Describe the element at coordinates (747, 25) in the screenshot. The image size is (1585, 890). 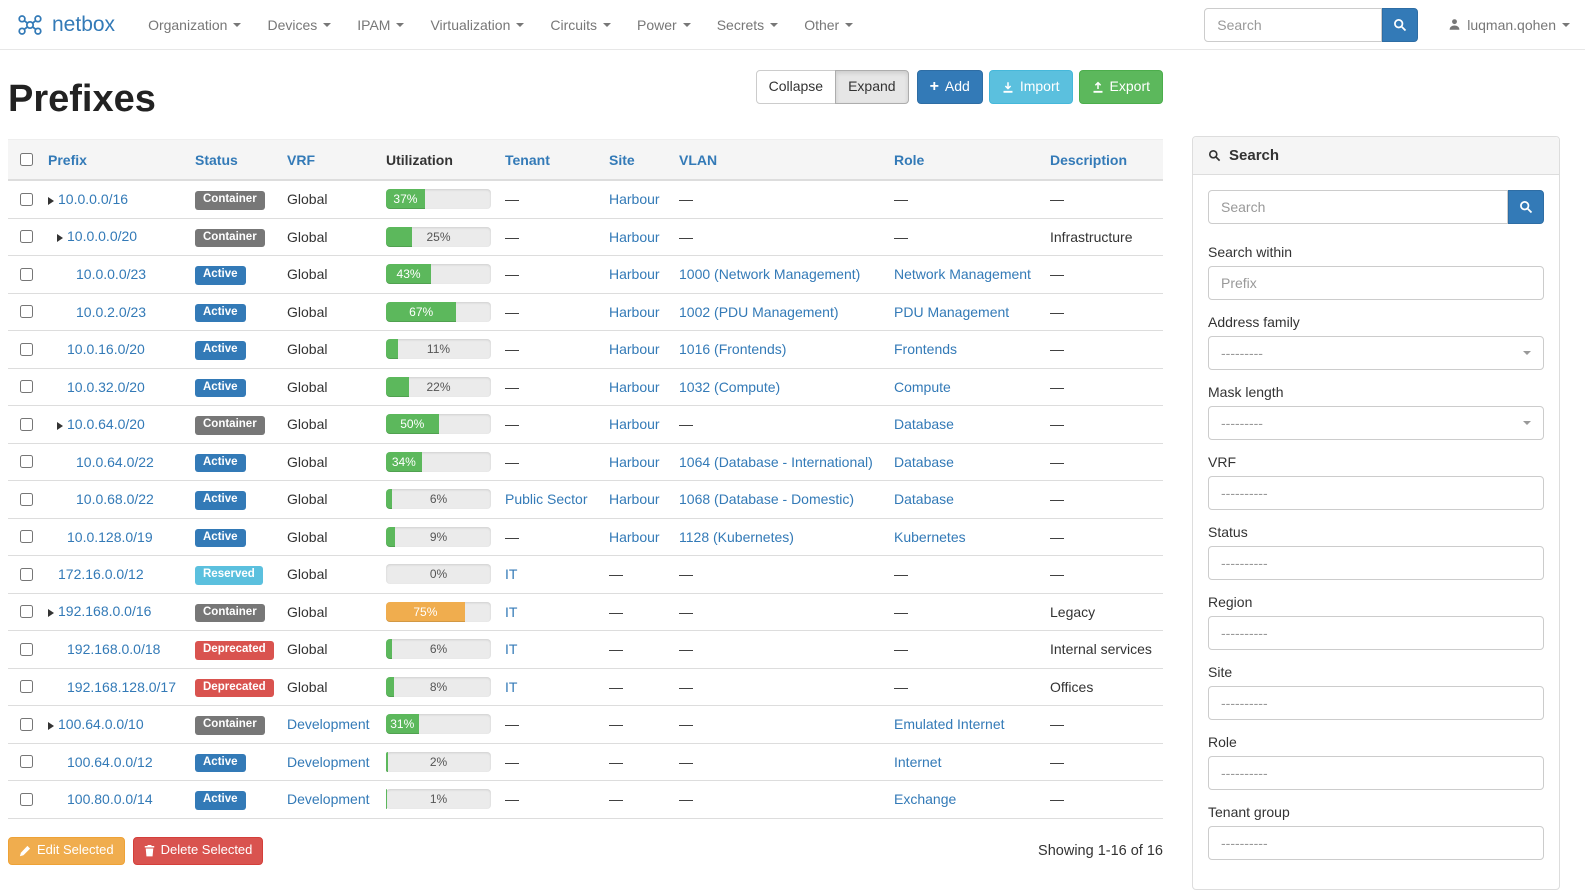
I see `menu-item-secrets: Secrets` at that location.